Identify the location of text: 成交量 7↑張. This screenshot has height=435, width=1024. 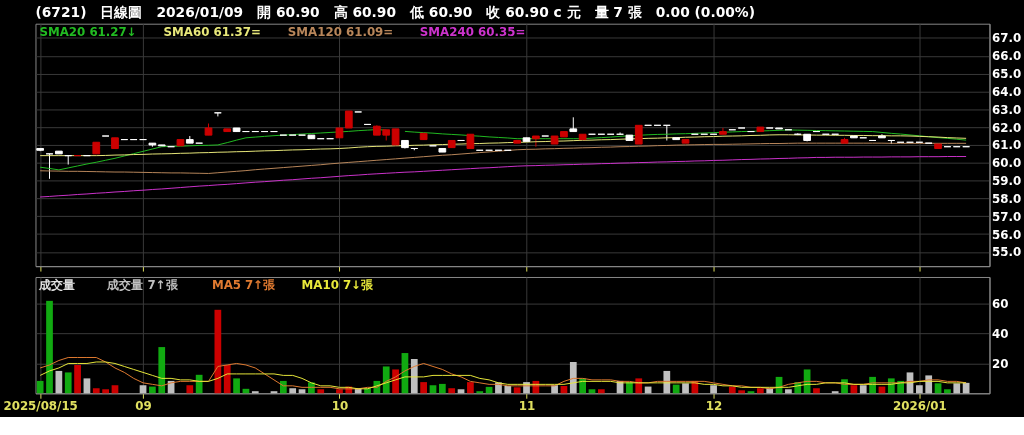
(142, 284).